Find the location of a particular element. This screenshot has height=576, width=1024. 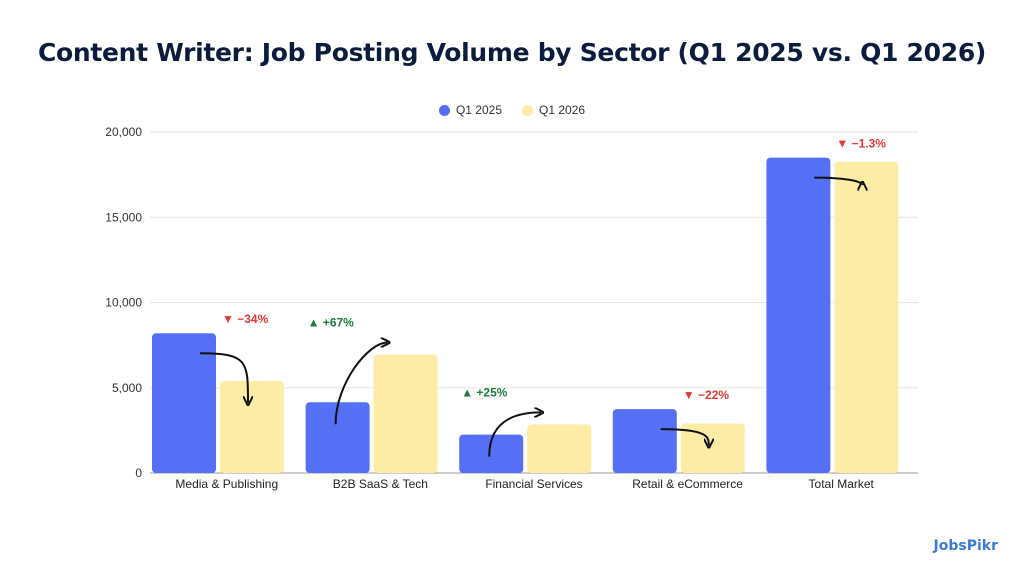

x-tick-label: Media & Publishing is located at coordinates (226, 484).